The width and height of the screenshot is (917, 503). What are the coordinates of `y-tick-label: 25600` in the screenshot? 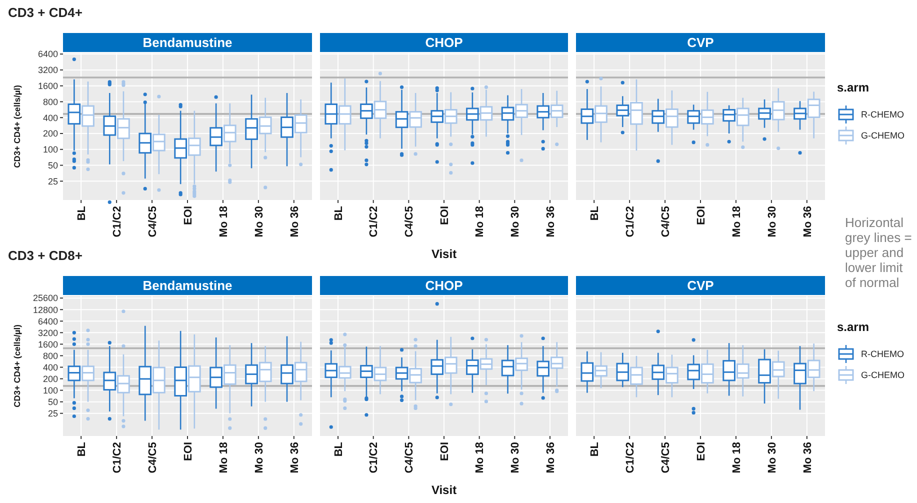 It's located at (45, 298).